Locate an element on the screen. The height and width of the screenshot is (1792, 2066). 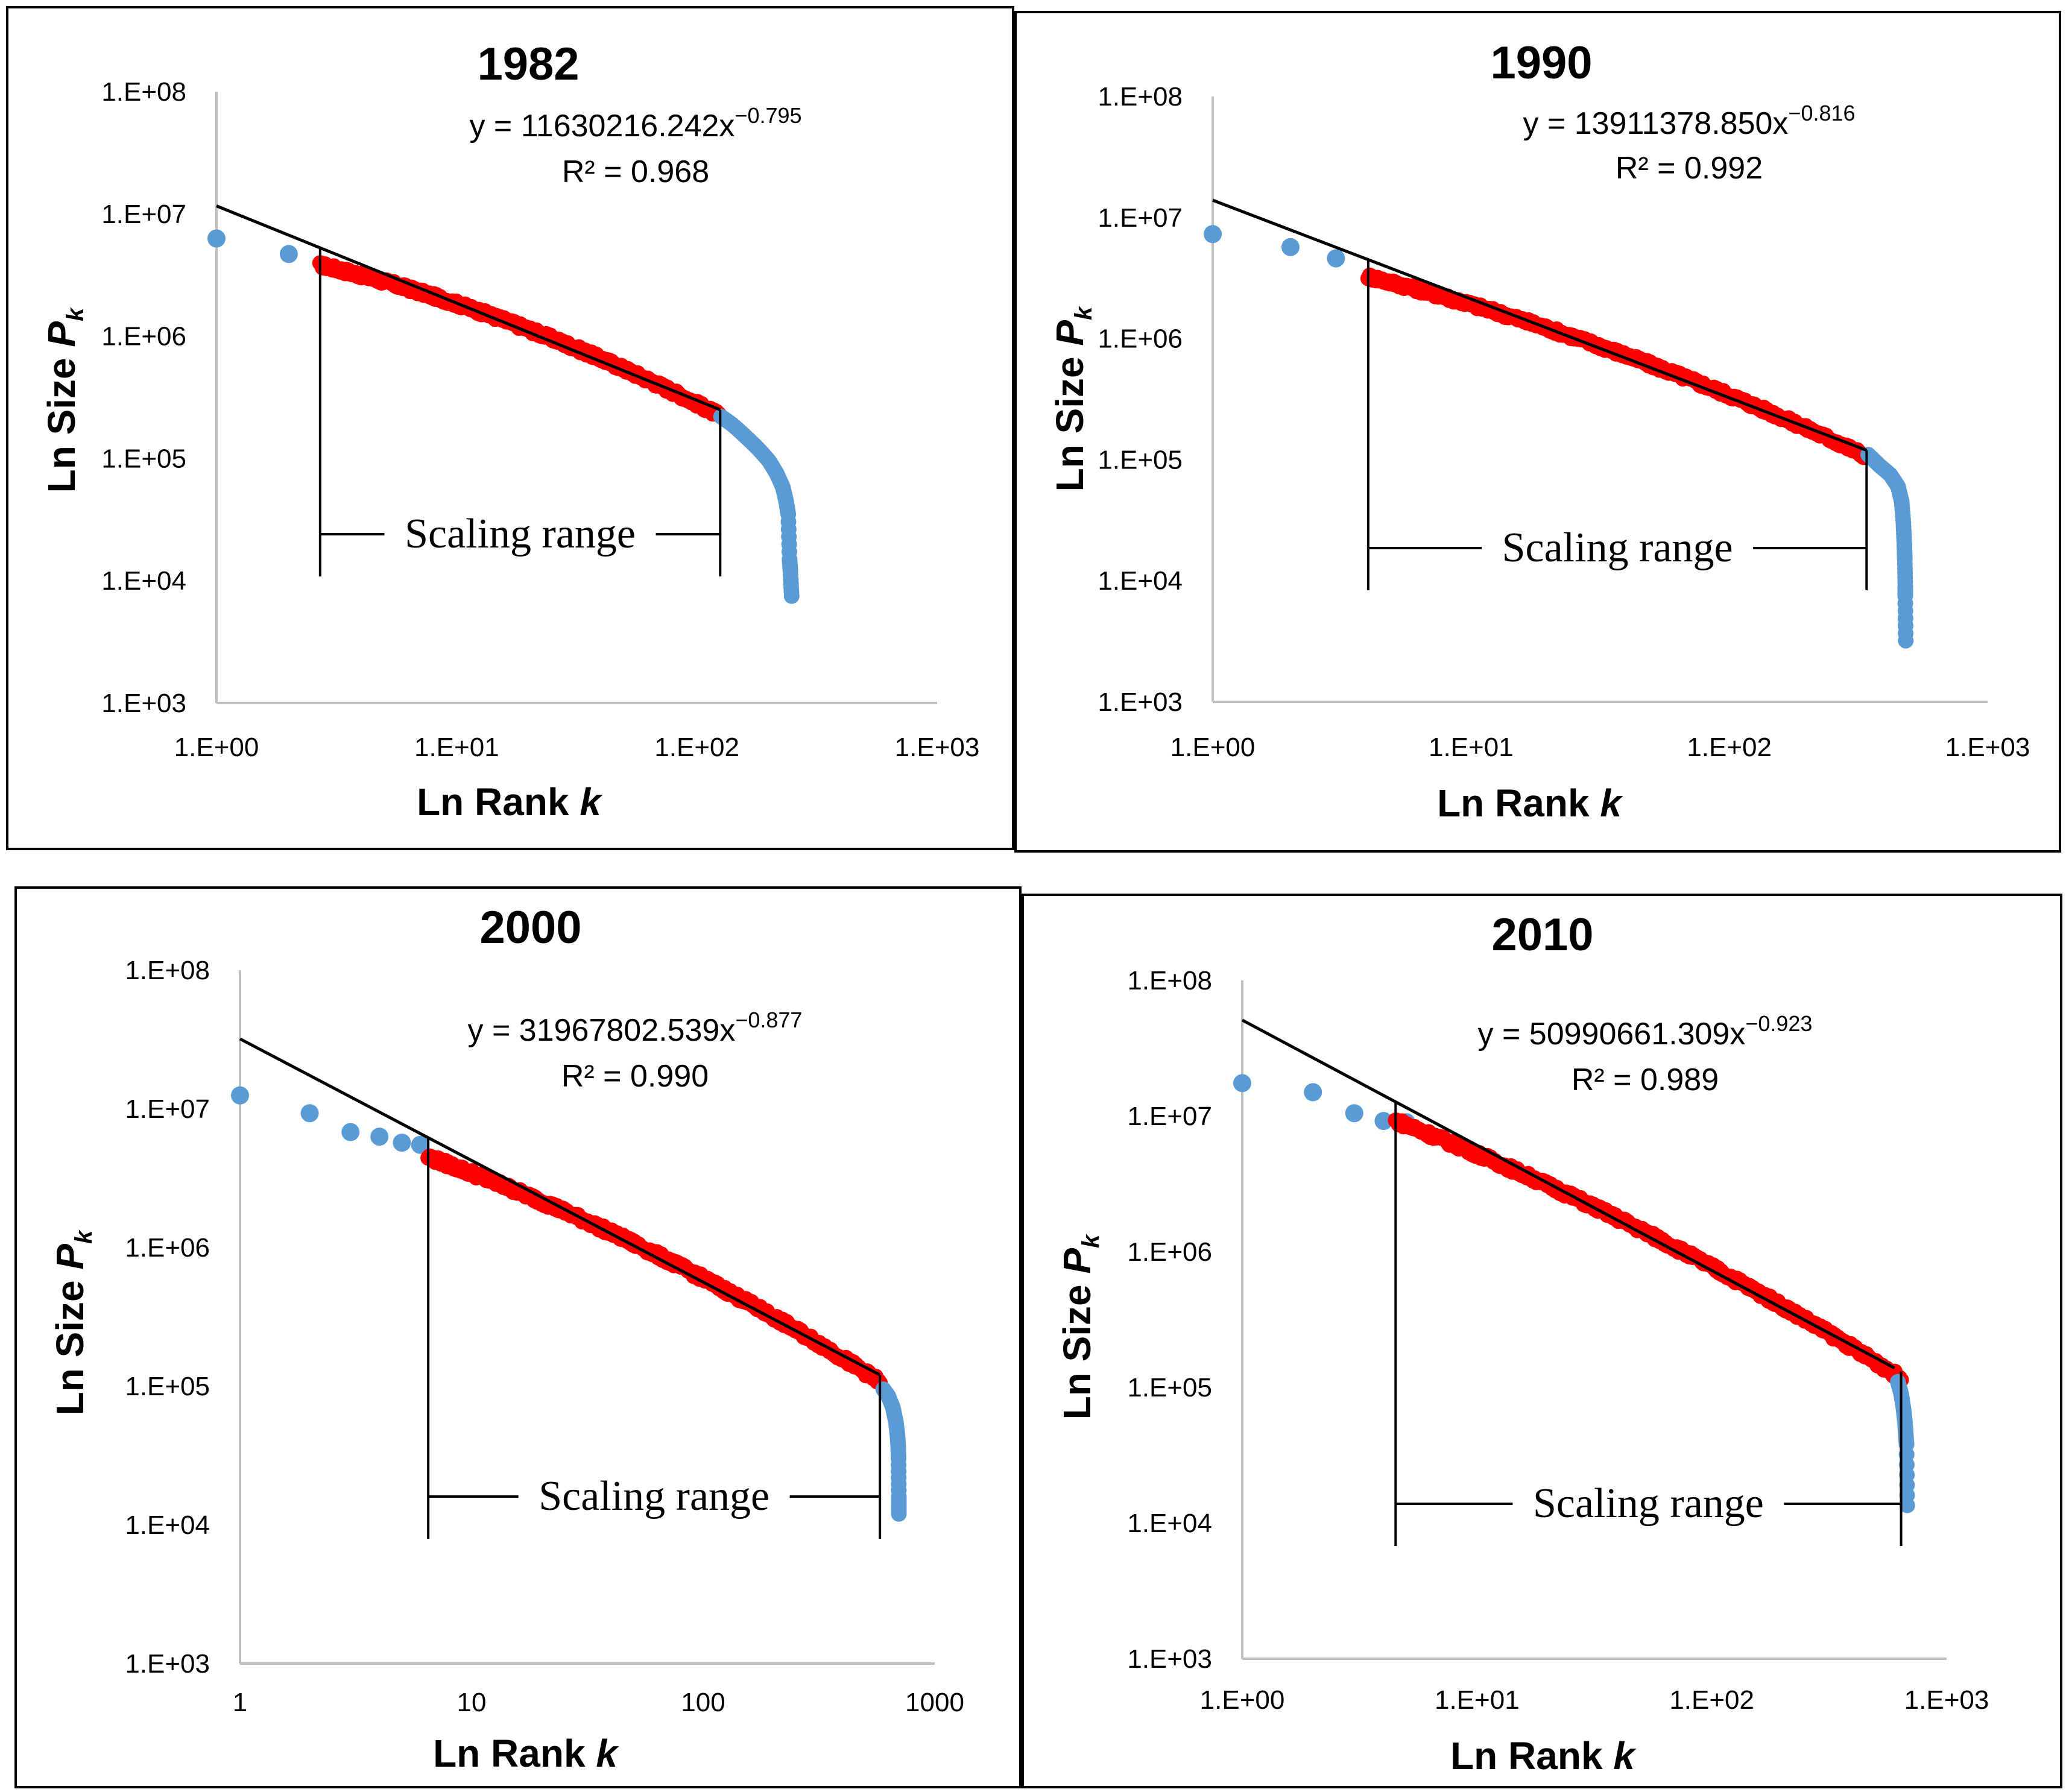
chart-title: 1990 is located at coordinates (1541, 63).